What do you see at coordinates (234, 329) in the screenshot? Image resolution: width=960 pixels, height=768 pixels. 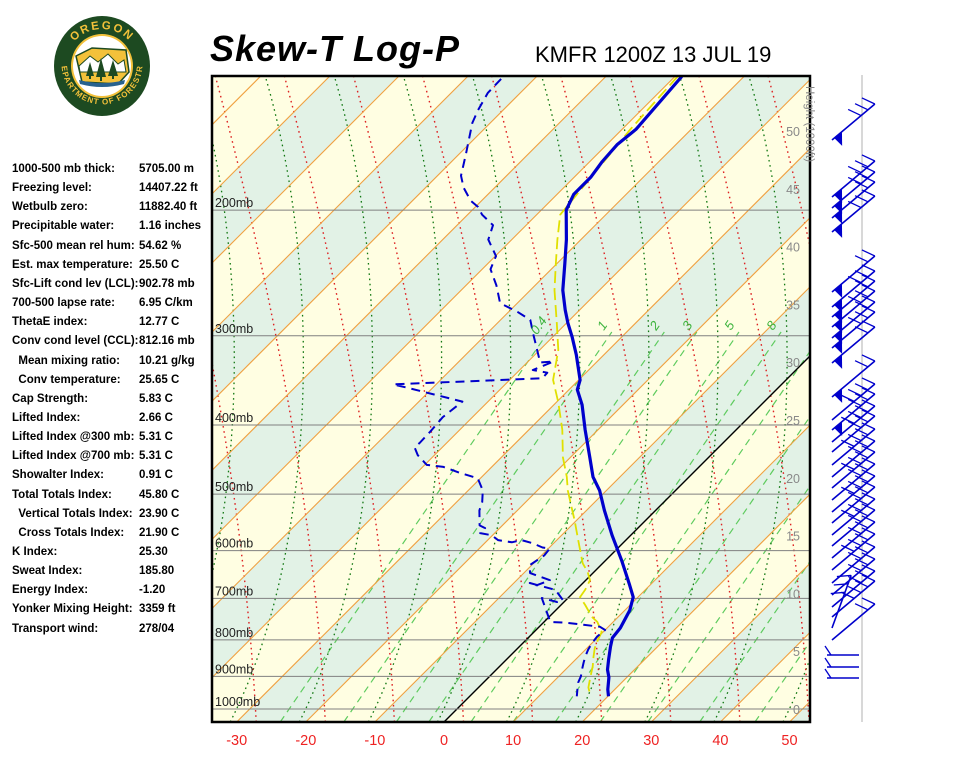 I see `pressure-label: 300mb` at bounding box center [234, 329].